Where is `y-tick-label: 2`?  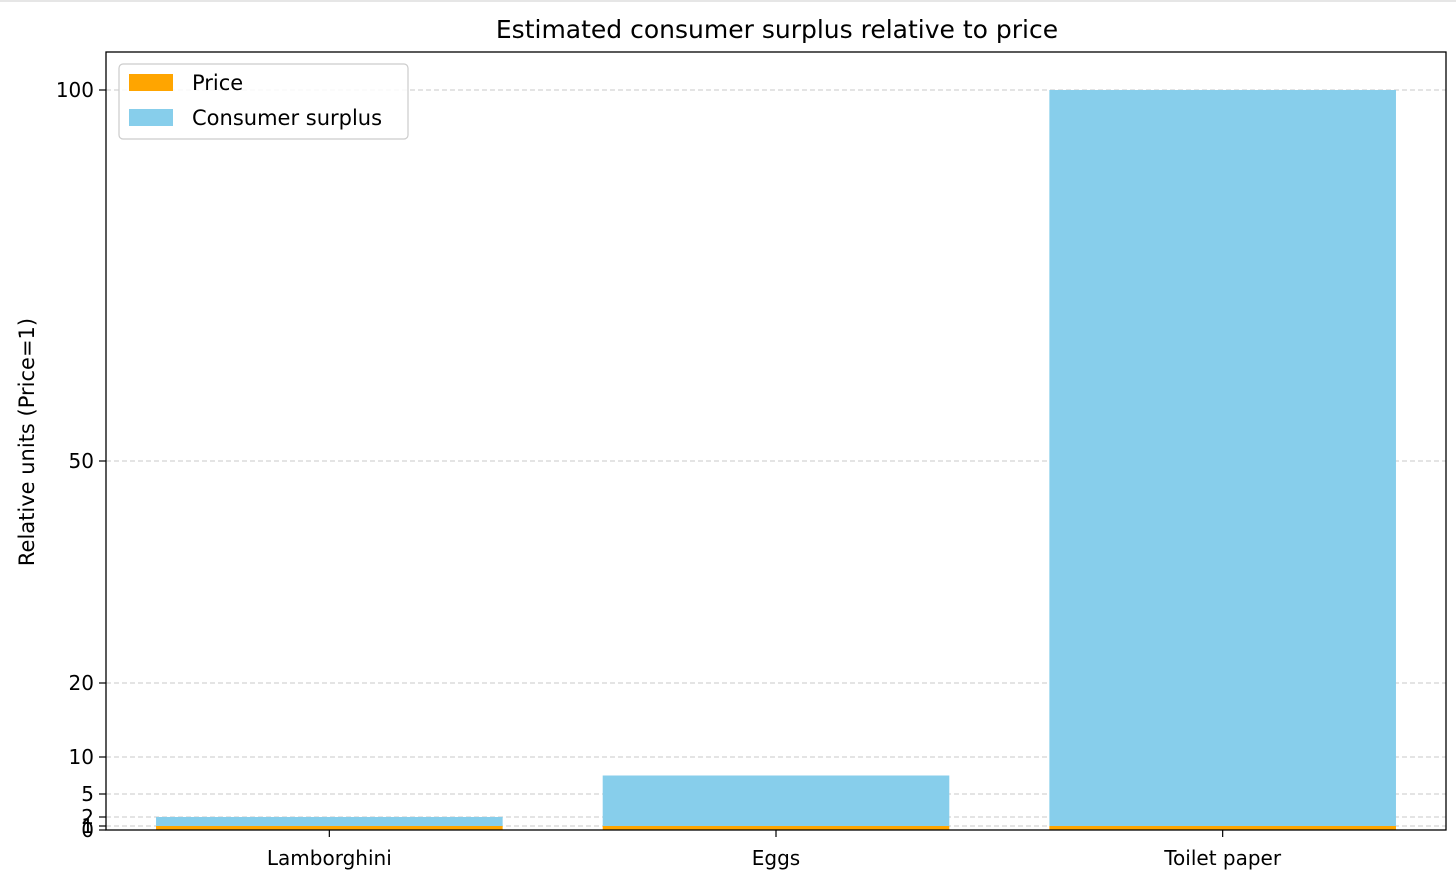
y-tick-label: 2 is located at coordinates (87, 817).